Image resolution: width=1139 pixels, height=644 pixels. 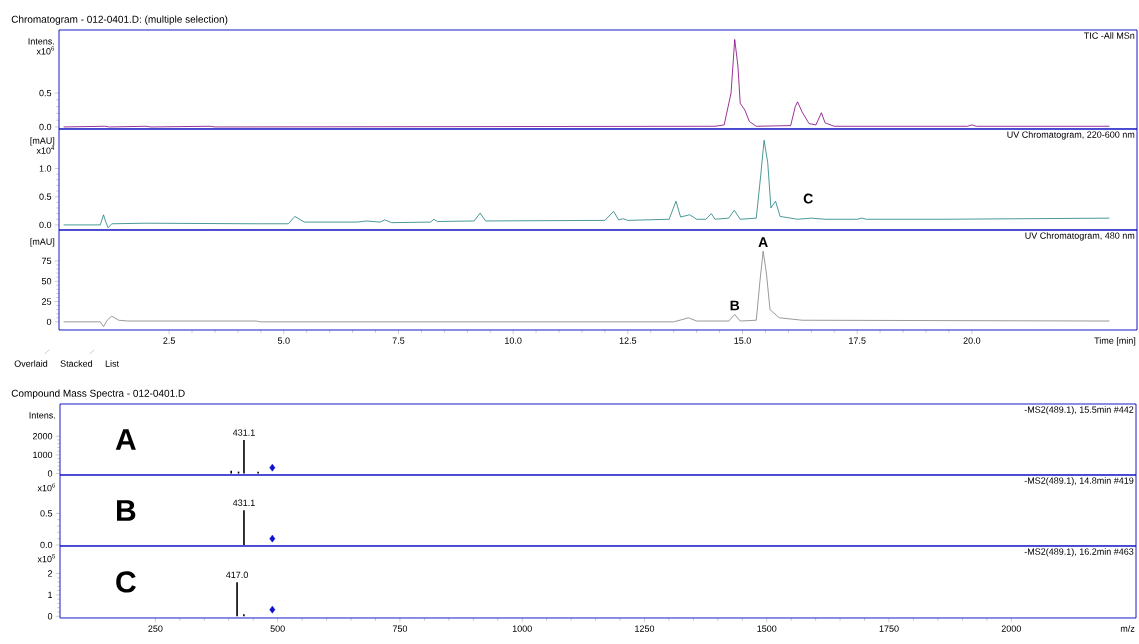 I want to click on y-axis-title: [mAU] x10$^{4}$, so click(x=42, y=145).